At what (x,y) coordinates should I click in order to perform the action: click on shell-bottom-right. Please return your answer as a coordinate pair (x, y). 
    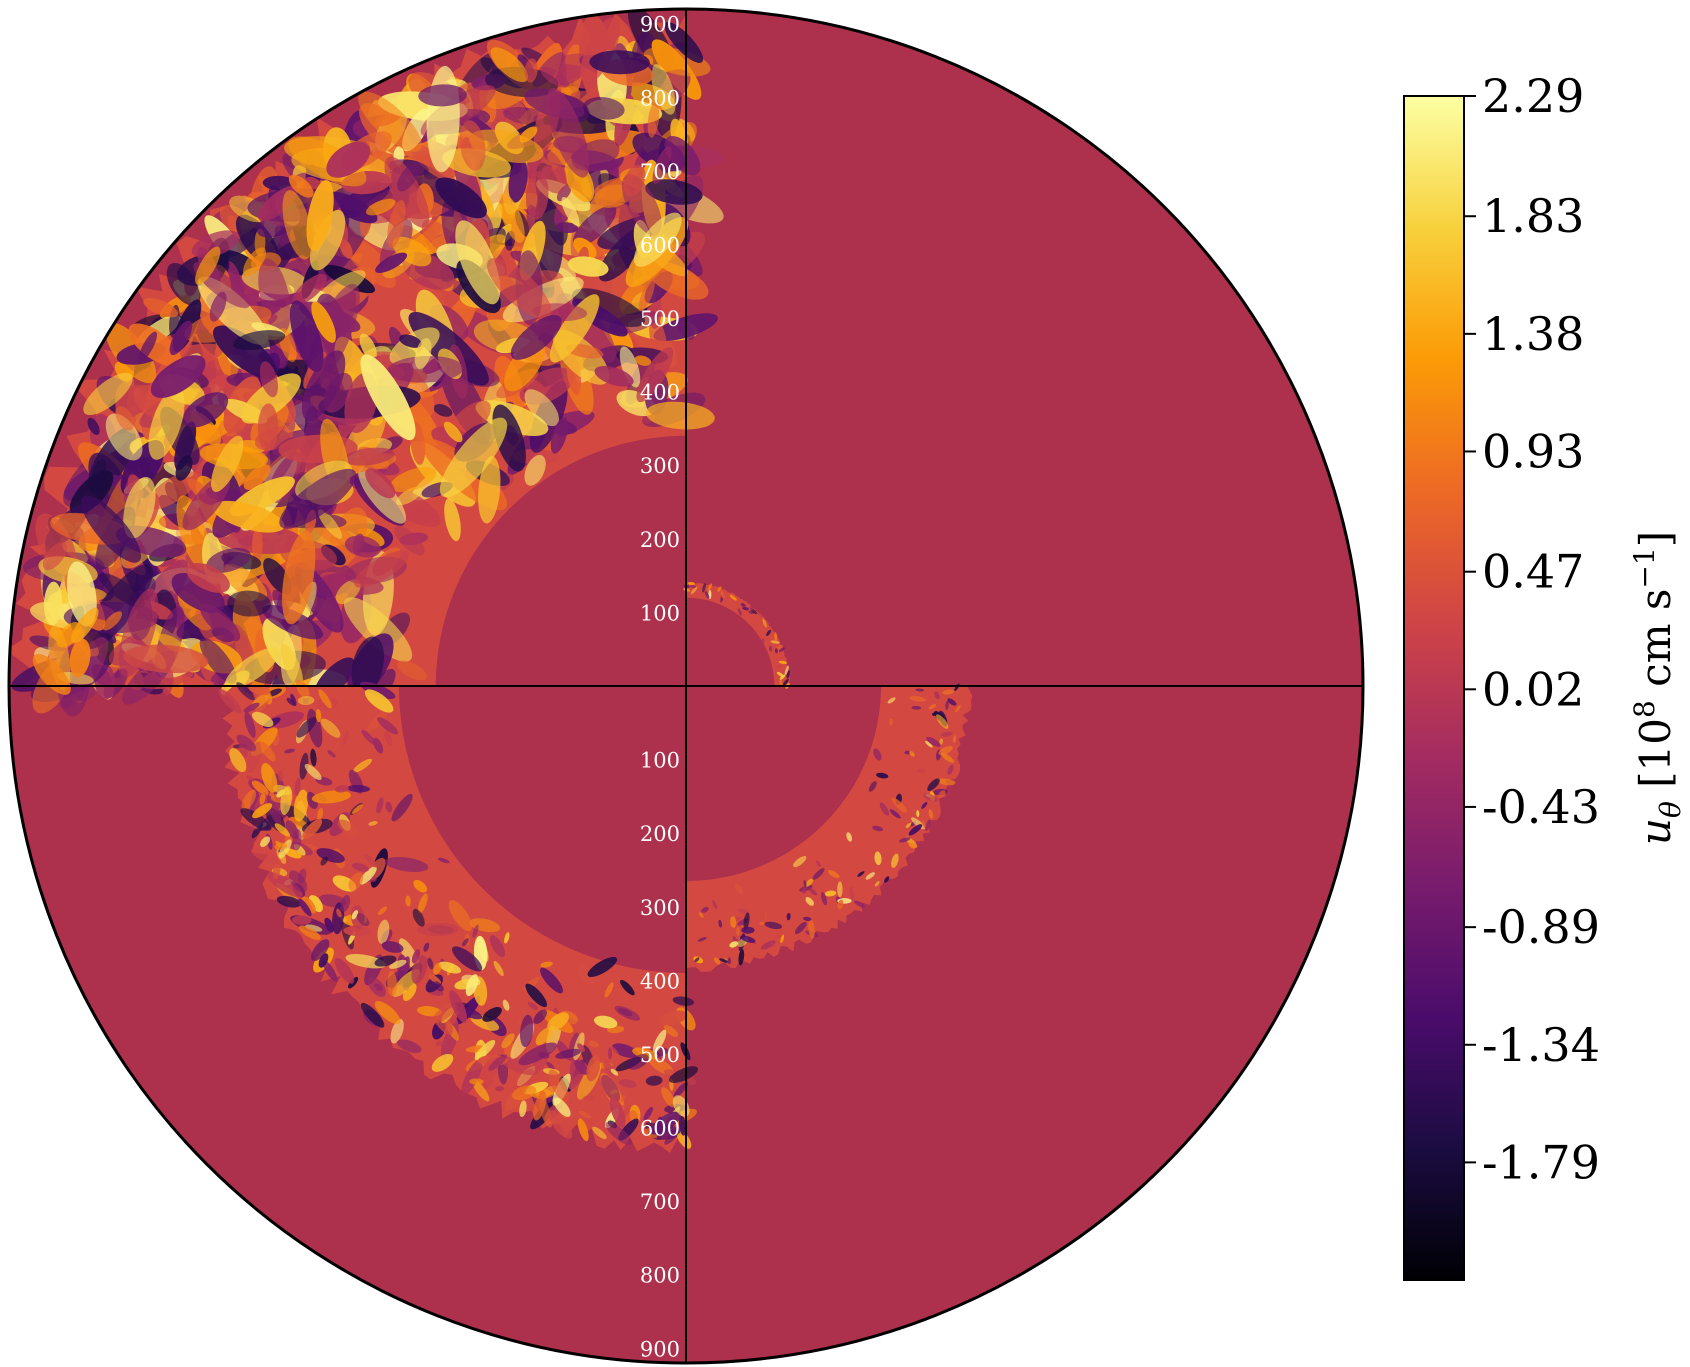
    Looking at the image, I should click on (829, 827).